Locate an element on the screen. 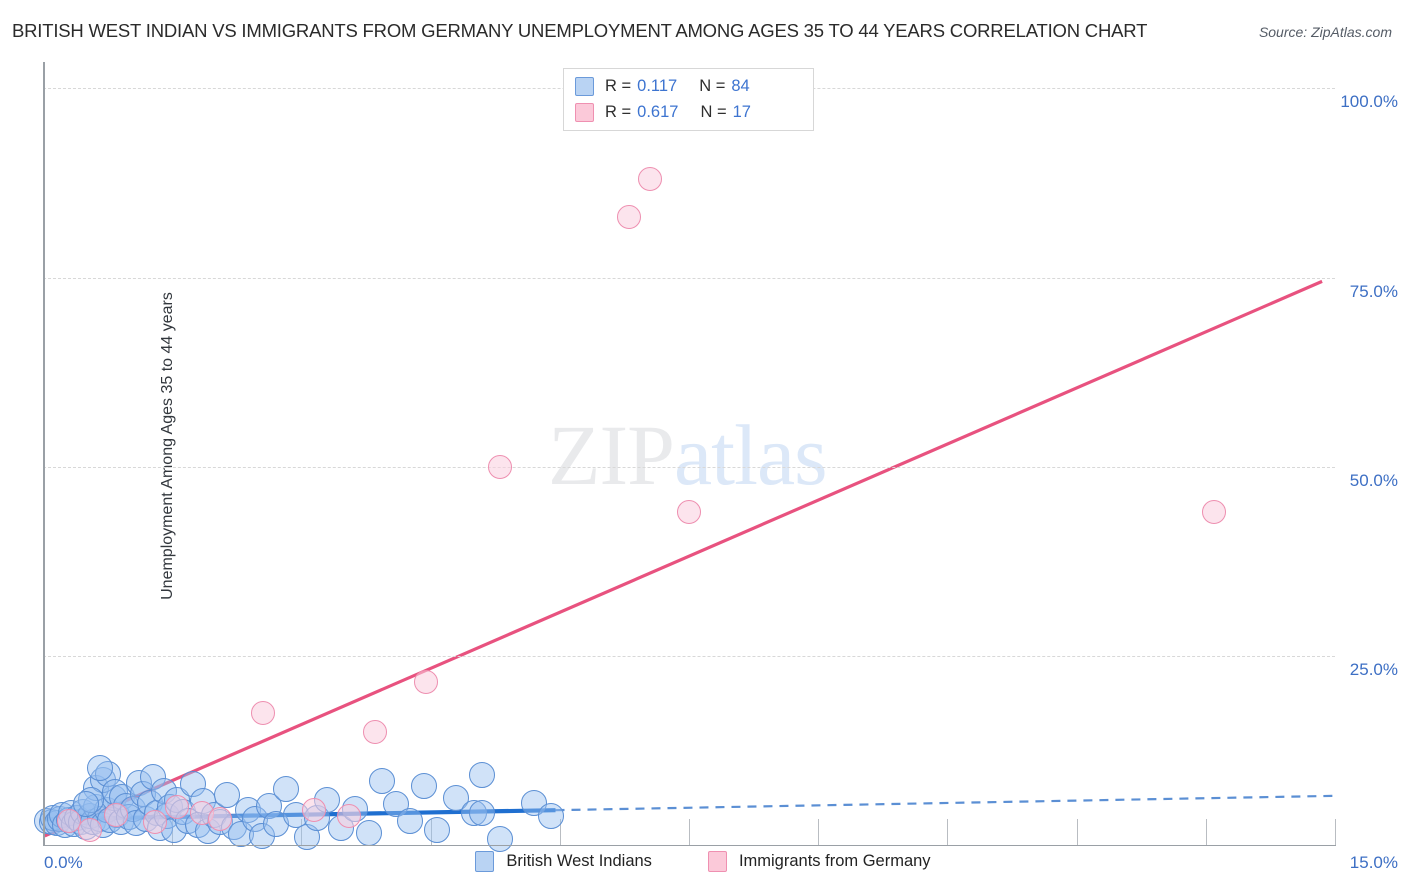 This screenshot has height=892, width=1406. stats-swatch-pink is located at coordinates (584, 112).